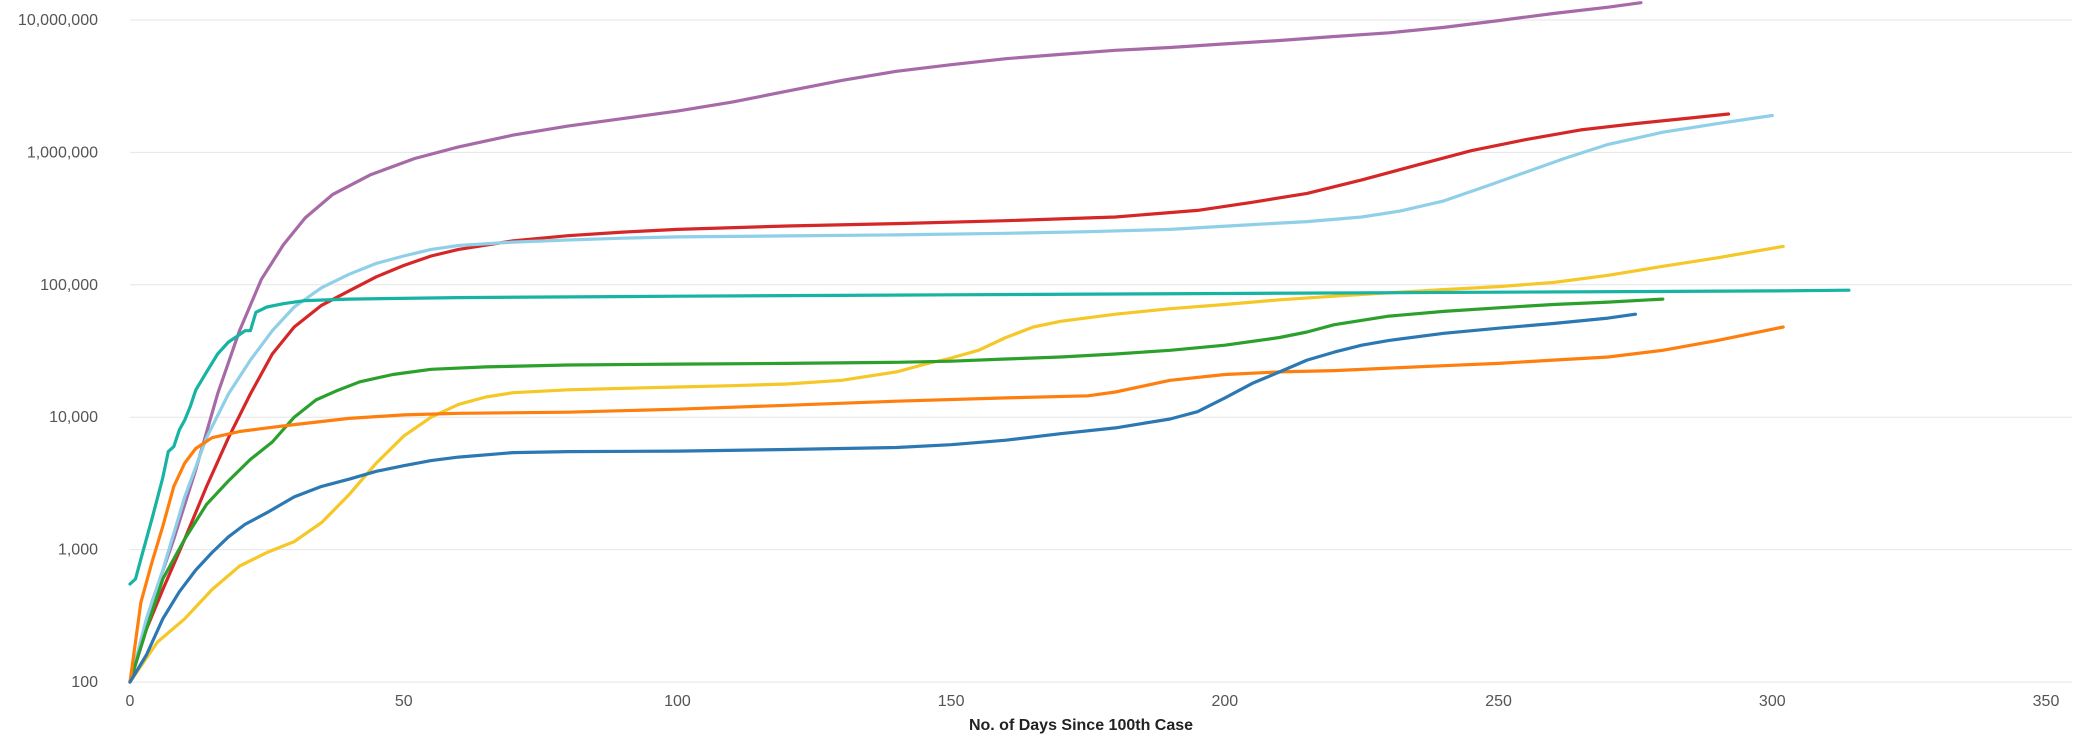 The width and height of the screenshot is (2073, 738). What do you see at coordinates (1081, 725) in the screenshot?
I see `x-axis-title: No. of Days Since 100th Case` at bounding box center [1081, 725].